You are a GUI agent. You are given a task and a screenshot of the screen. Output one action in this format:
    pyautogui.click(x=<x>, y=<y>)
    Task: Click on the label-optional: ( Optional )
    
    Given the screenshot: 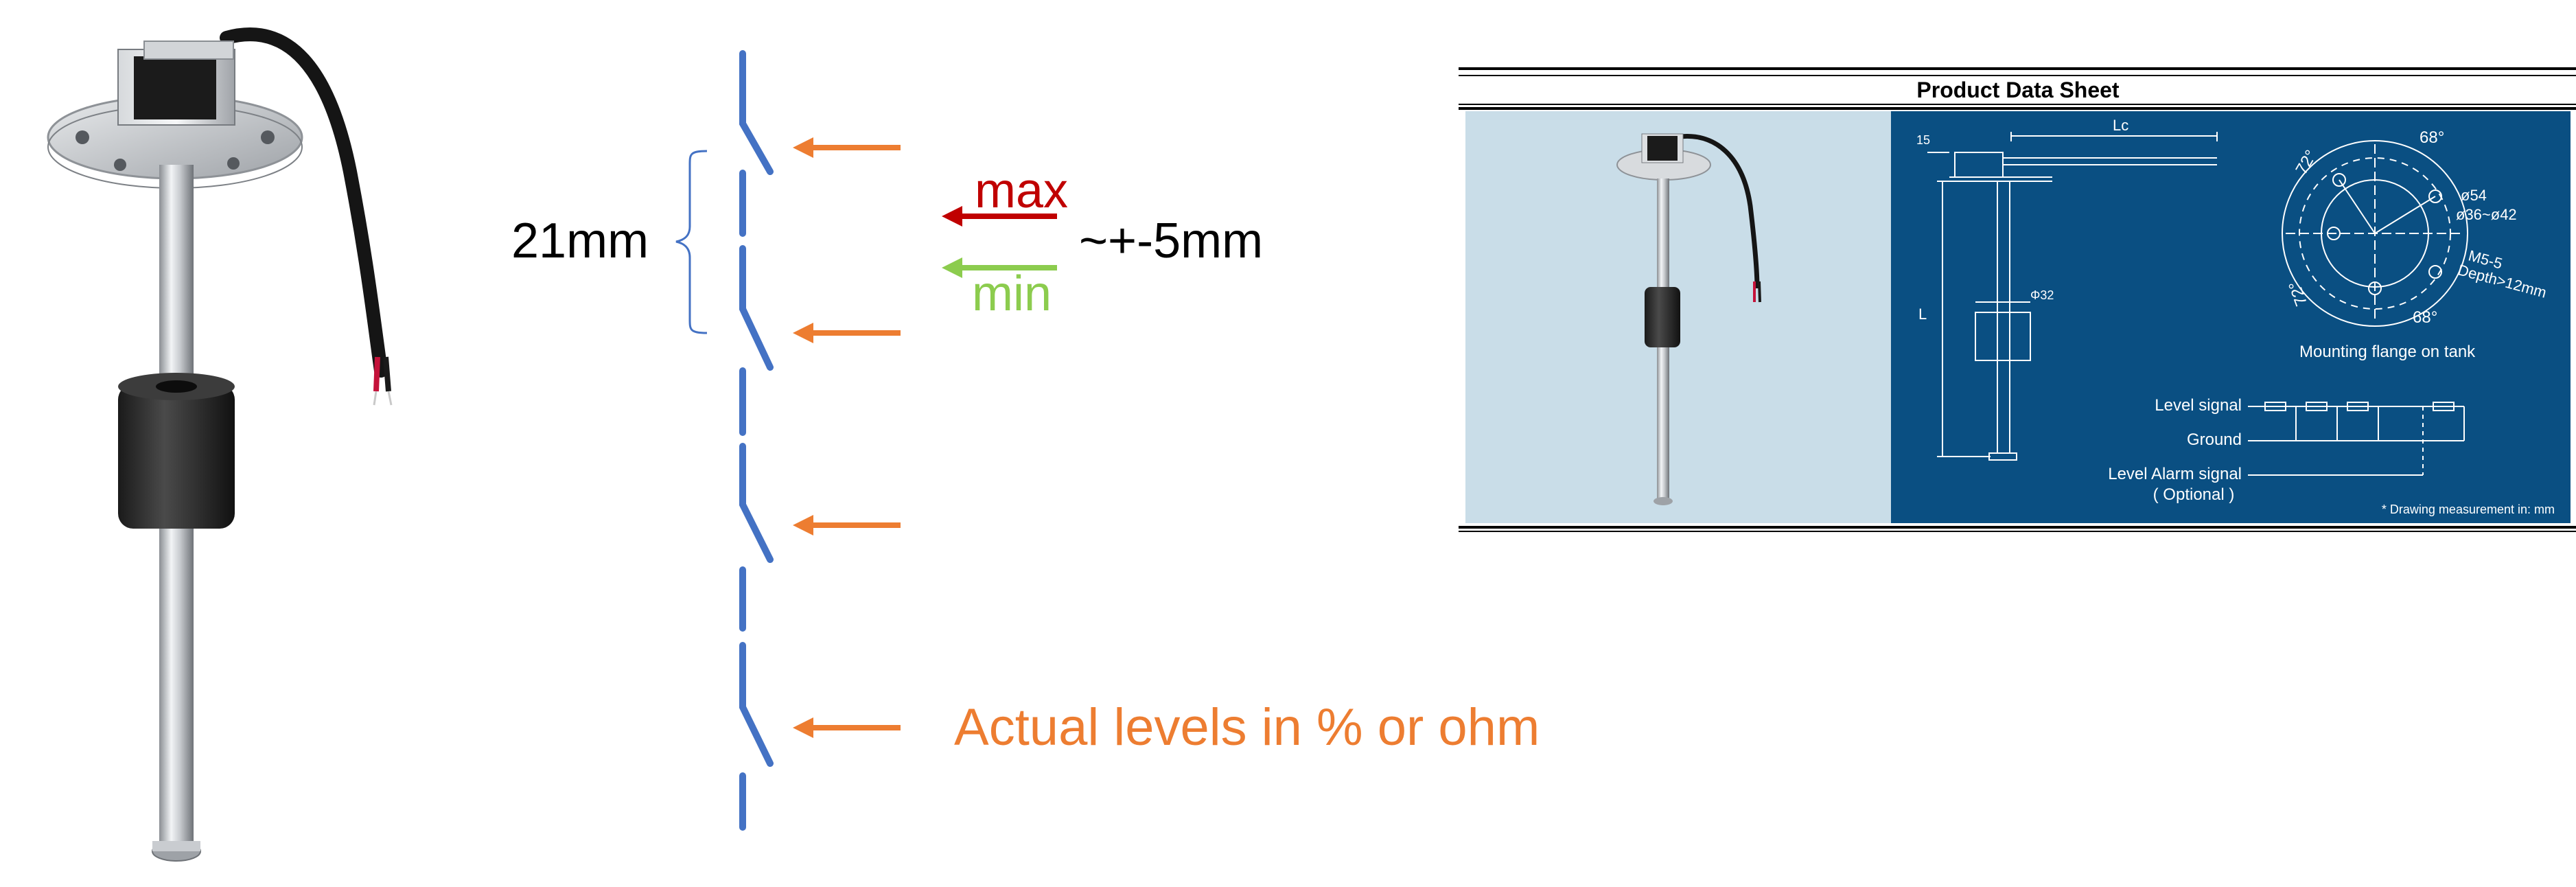 What is the action you would take?
    pyautogui.click(x=2194, y=494)
    